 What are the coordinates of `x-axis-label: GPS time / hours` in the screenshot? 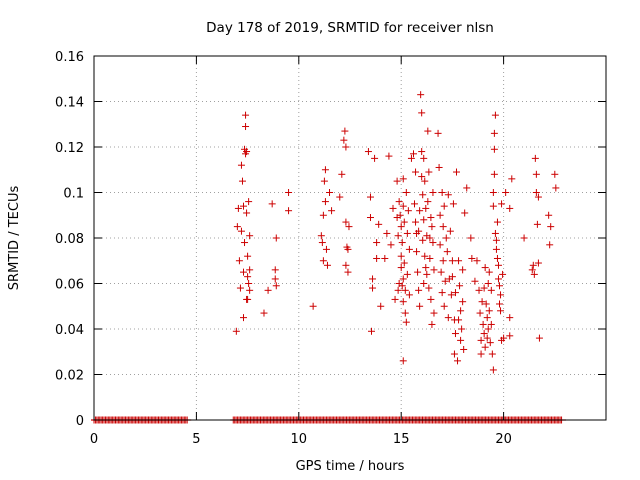 It's located at (350, 466).